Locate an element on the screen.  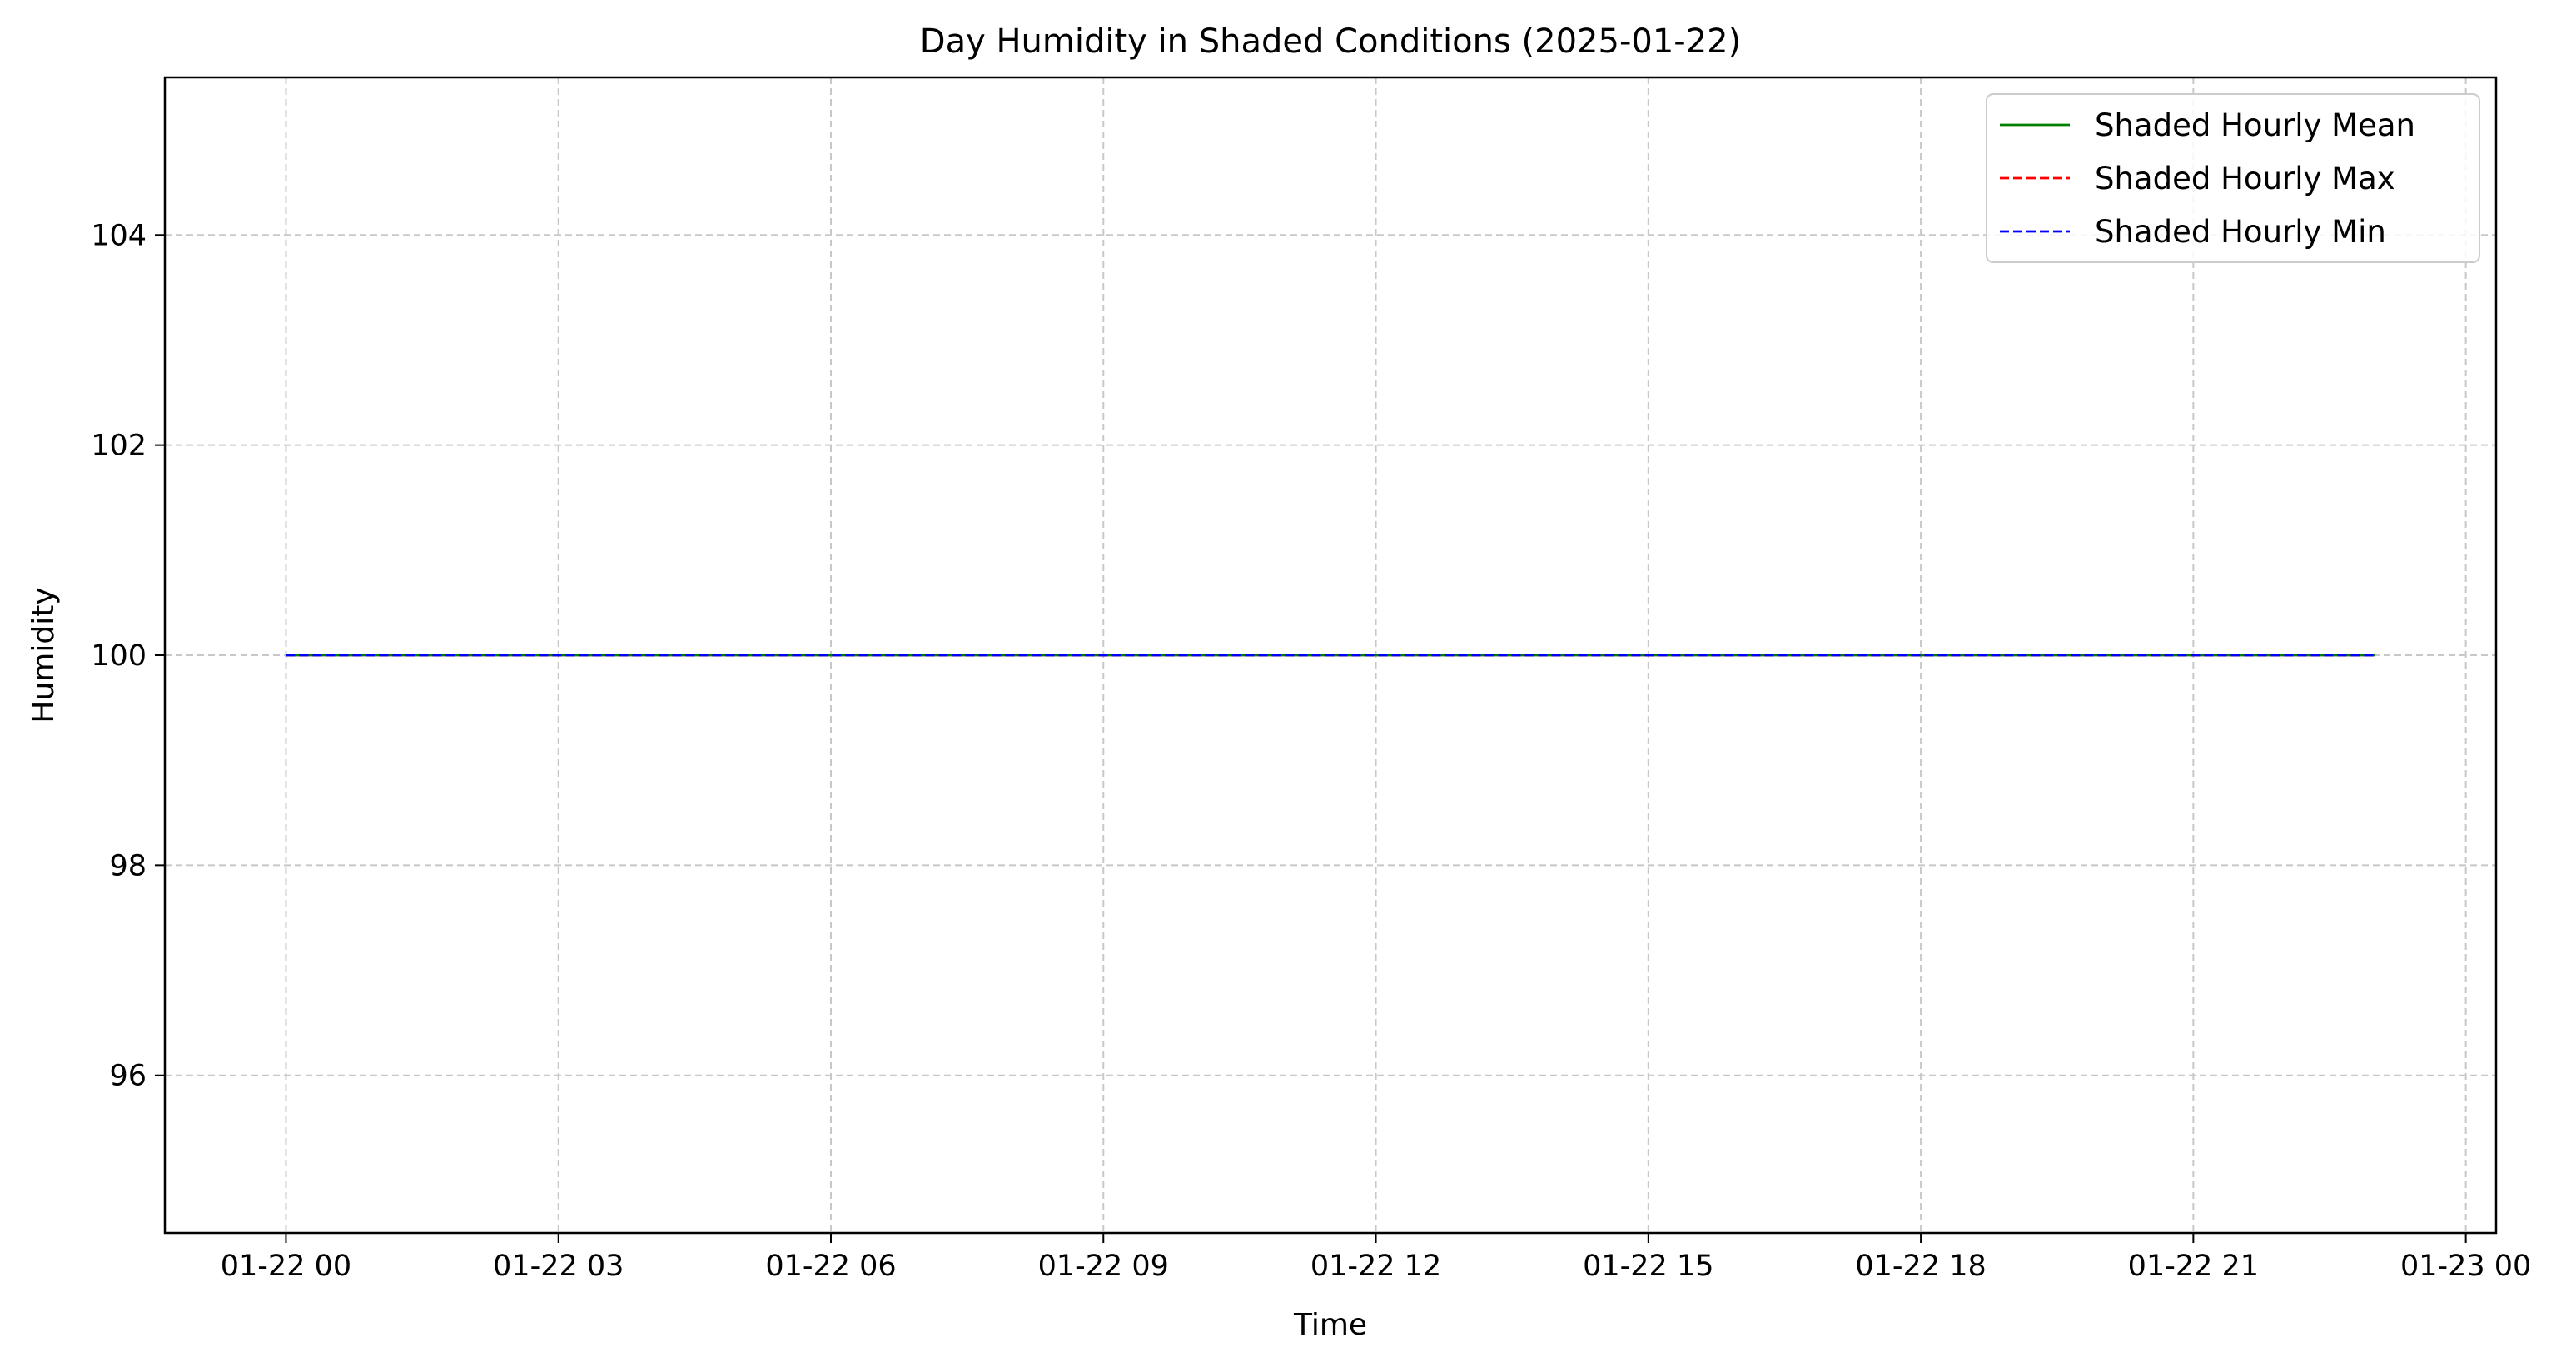
x-tick-label: 01-22 09 is located at coordinates (1103, 1266).